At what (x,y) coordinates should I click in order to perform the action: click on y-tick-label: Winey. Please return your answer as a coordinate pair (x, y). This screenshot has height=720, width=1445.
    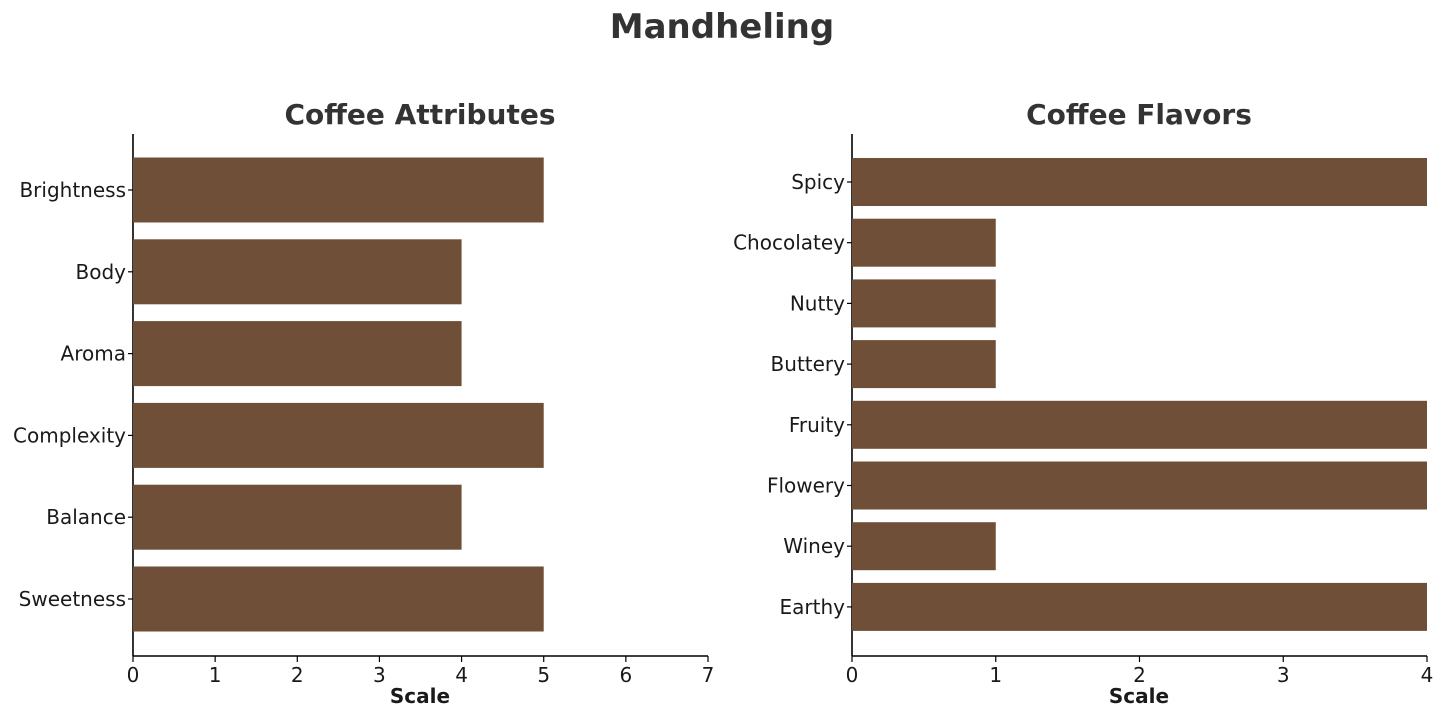
    Looking at the image, I should click on (814, 546).